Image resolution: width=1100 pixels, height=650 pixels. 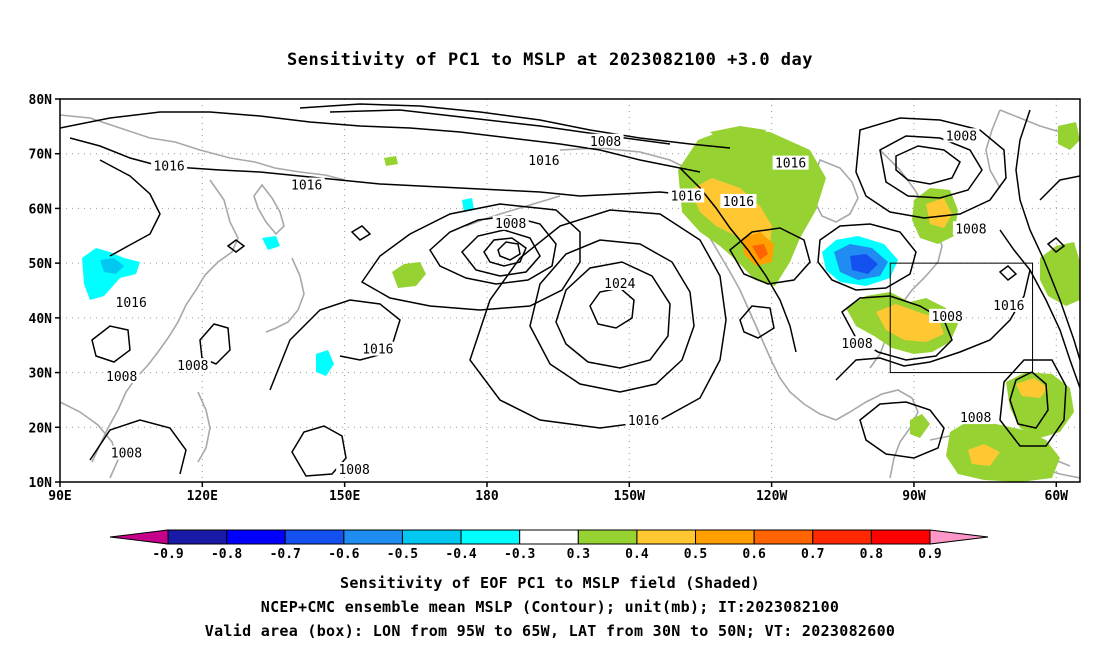 I want to click on contour-1008-south-pac, so click(x=319, y=451).